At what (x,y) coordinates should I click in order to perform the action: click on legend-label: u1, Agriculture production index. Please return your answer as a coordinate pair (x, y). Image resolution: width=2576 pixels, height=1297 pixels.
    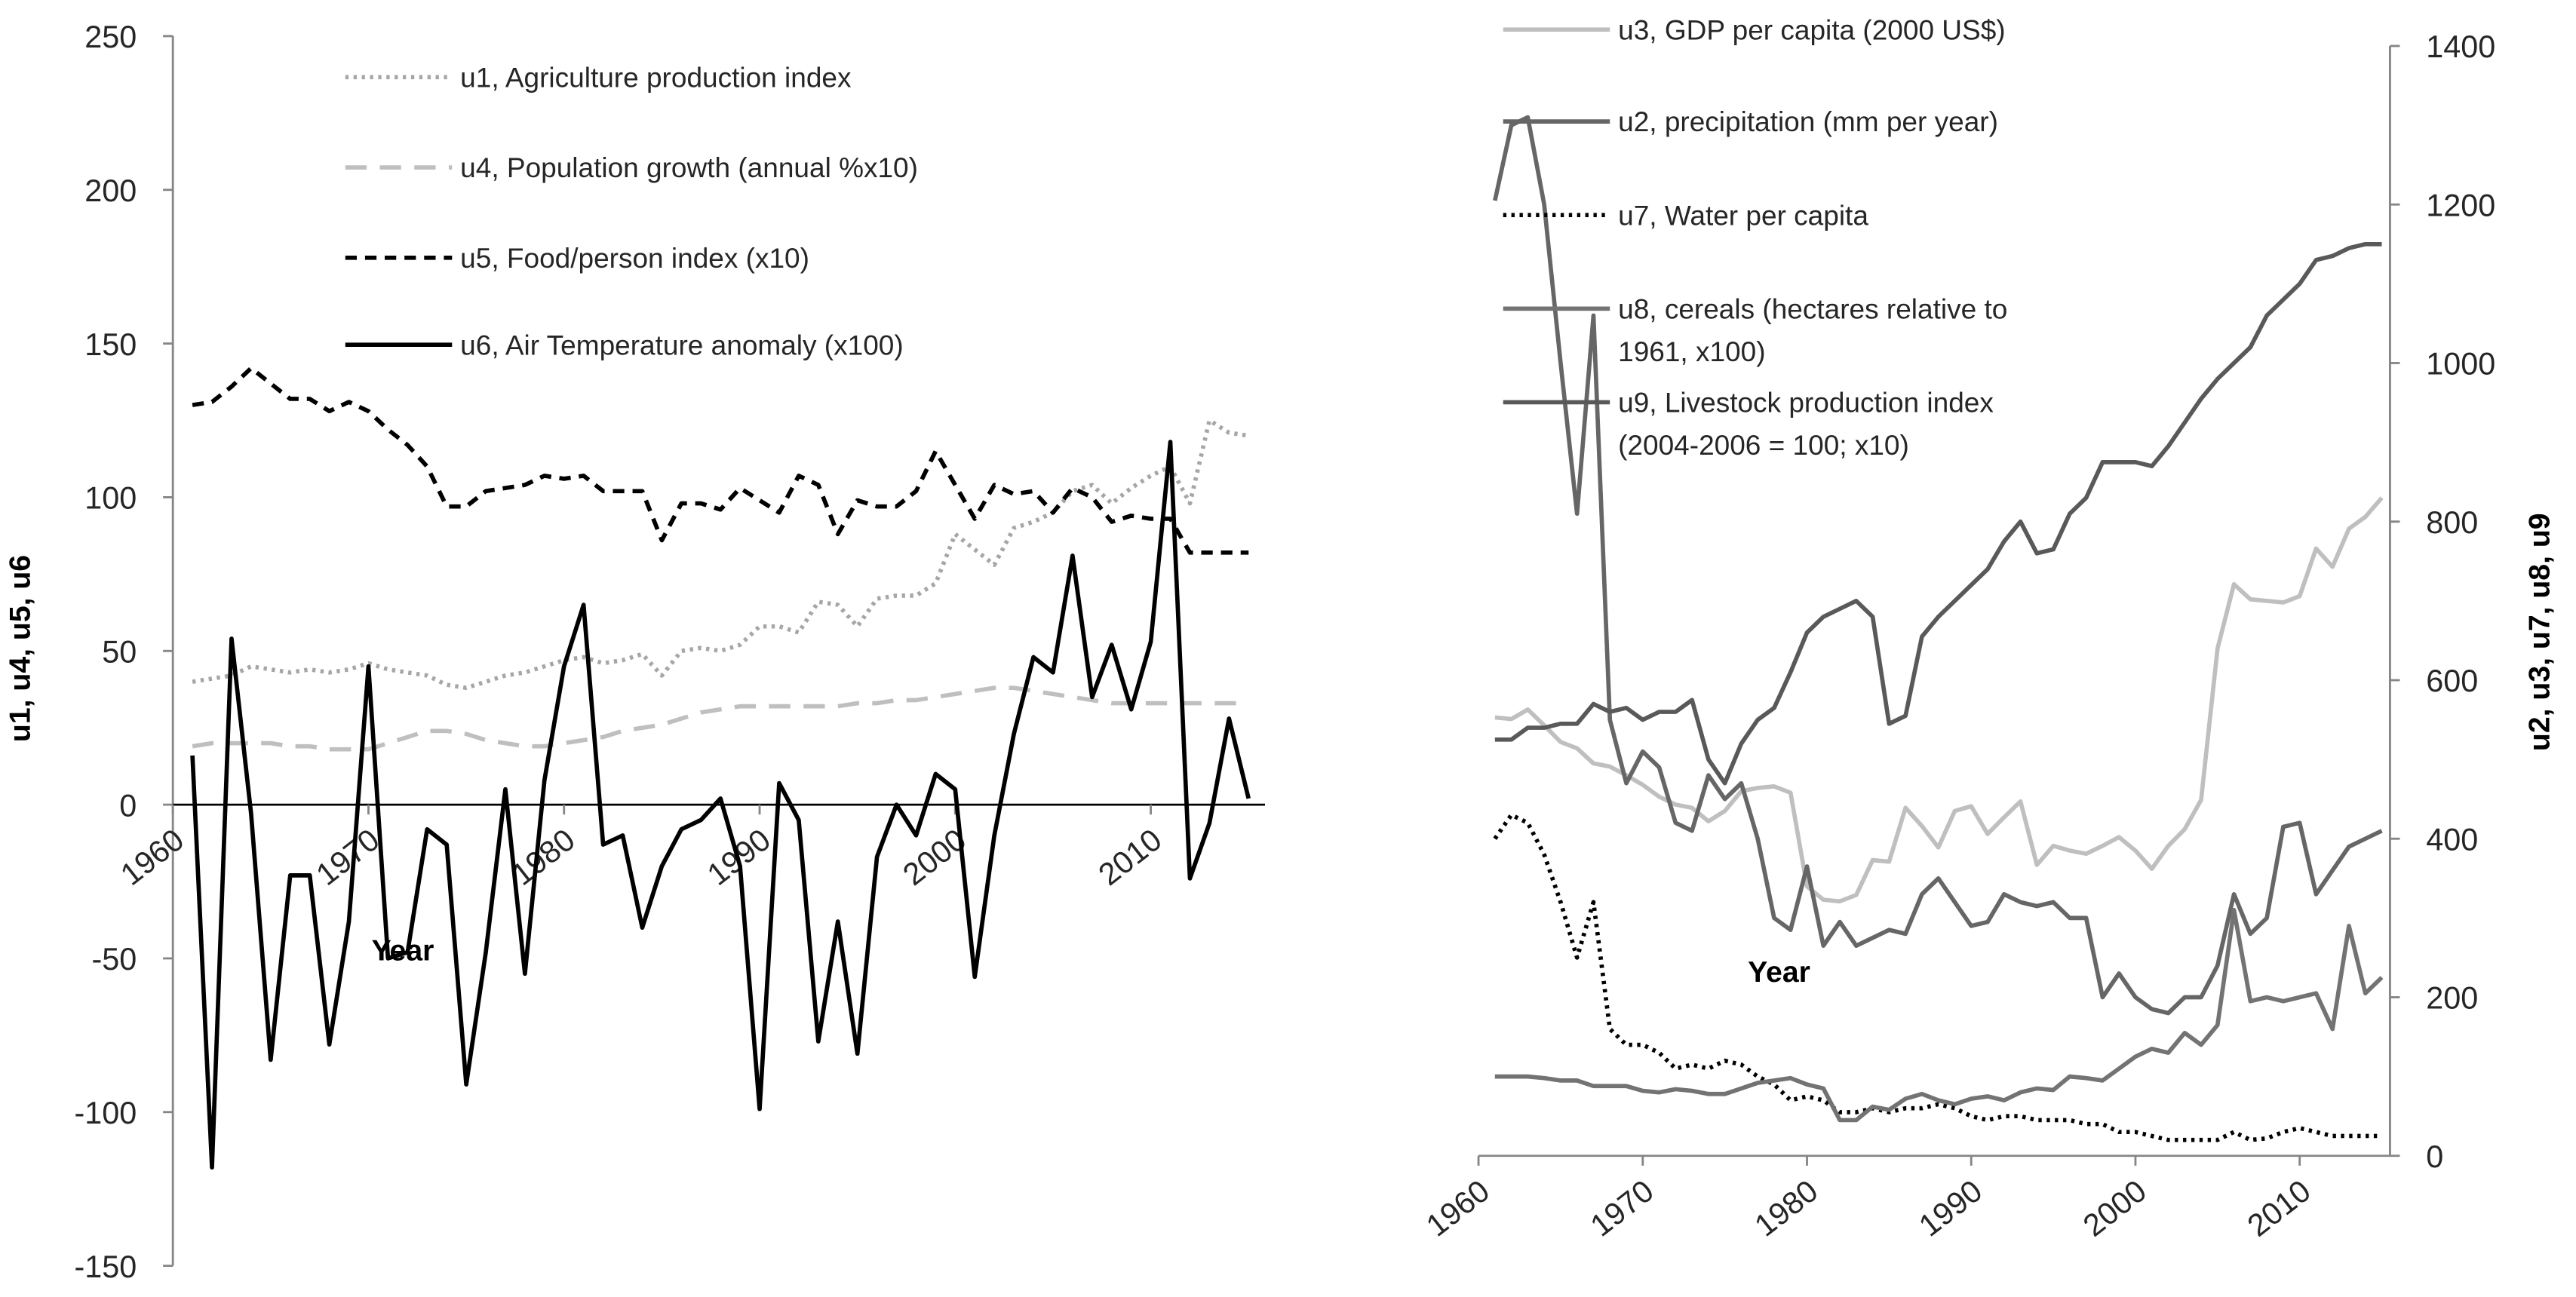
    Looking at the image, I should click on (656, 77).